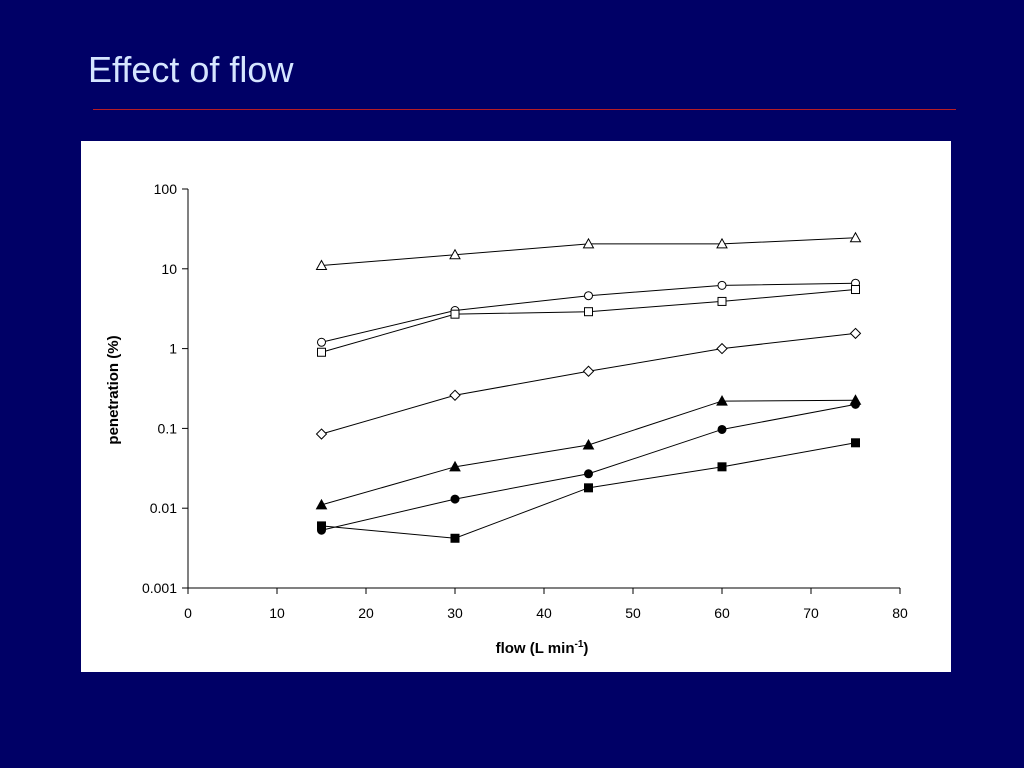  What do you see at coordinates (535, 648) in the screenshot?
I see `x-axis-title-main: flow (L min` at bounding box center [535, 648].